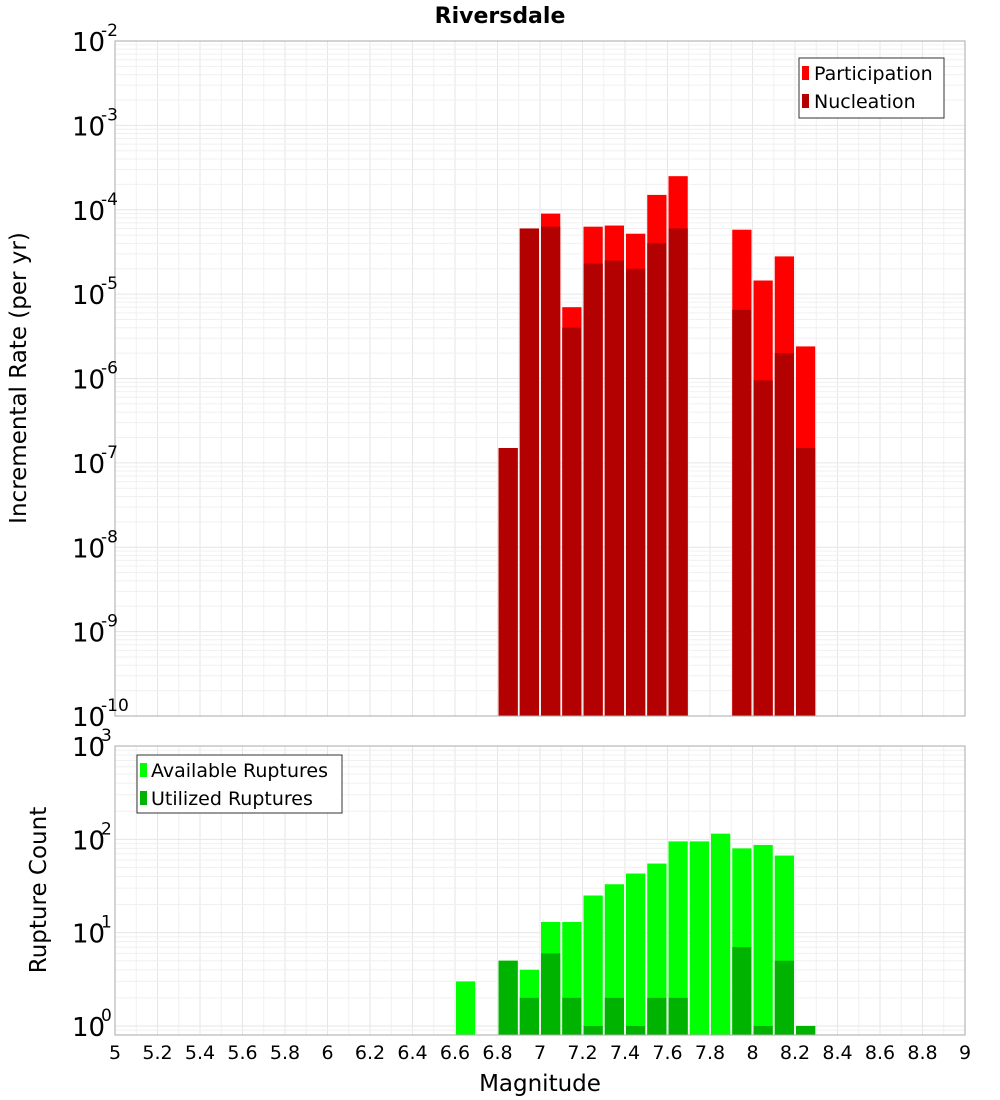  Describe the element at coordinates (873, 74) in the screenshot. I see `legend-label-participation: Participation` at that location.